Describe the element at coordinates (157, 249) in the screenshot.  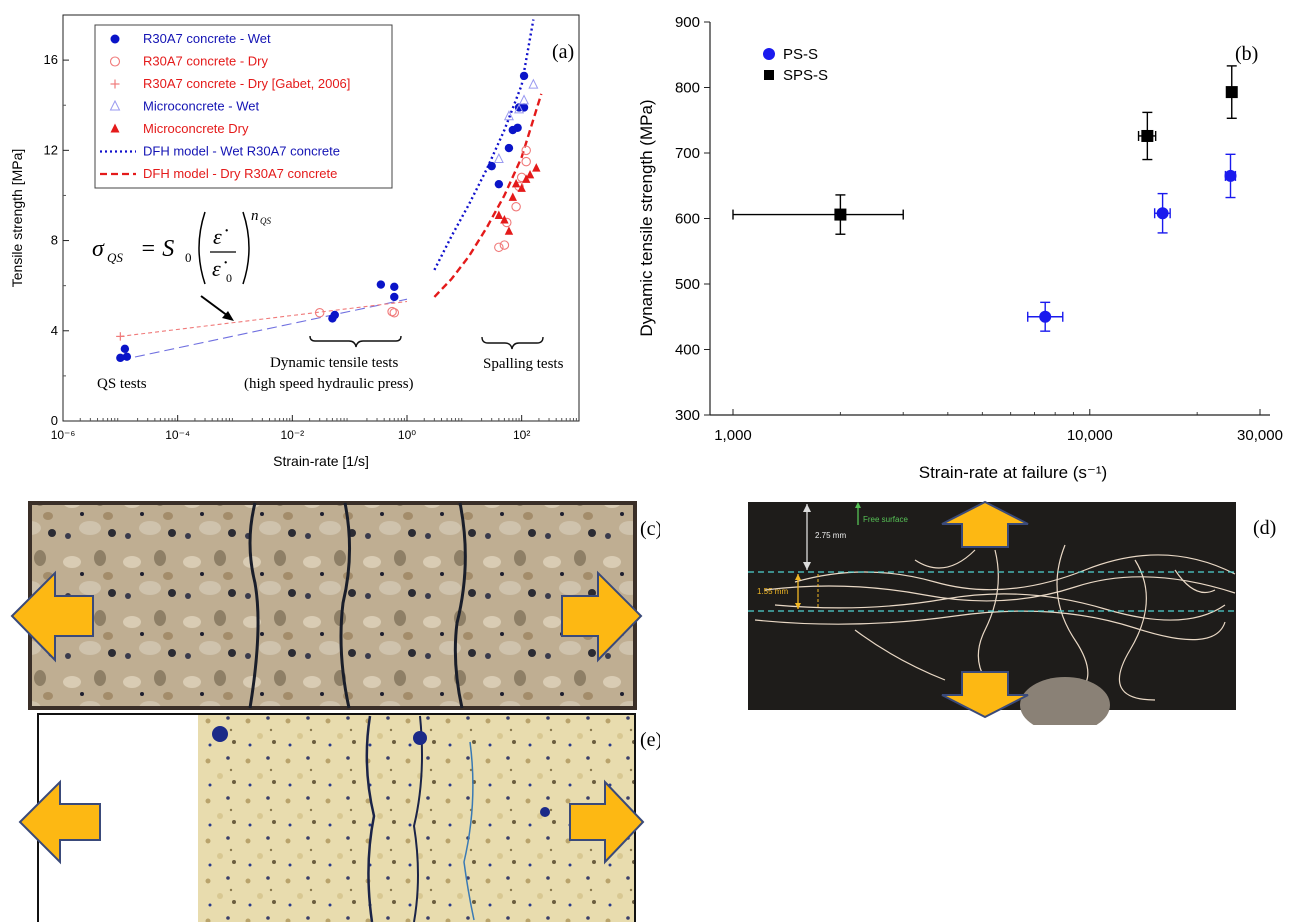
I see `svg-text: = S` at that location.